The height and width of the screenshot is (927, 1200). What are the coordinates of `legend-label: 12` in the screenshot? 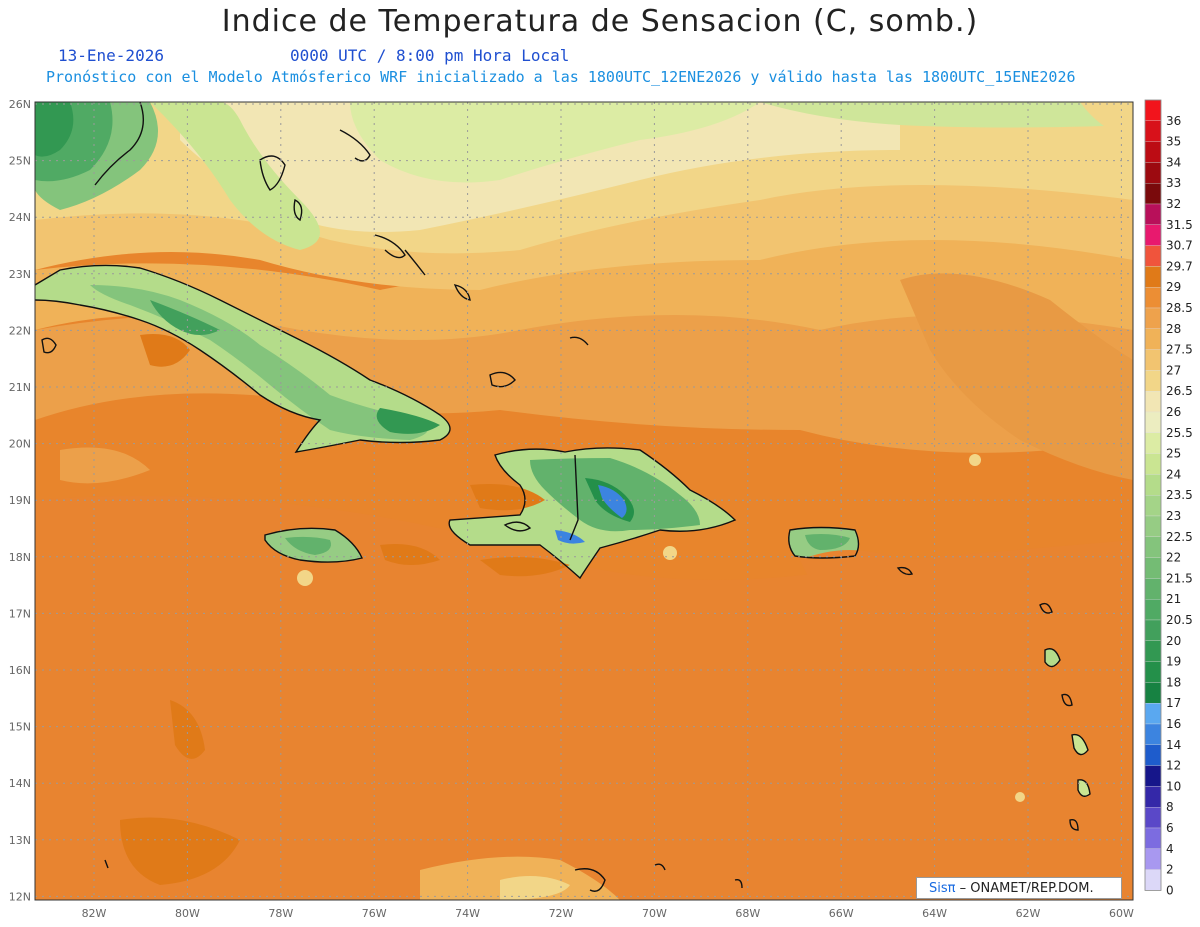 It's located at (1173, 766).